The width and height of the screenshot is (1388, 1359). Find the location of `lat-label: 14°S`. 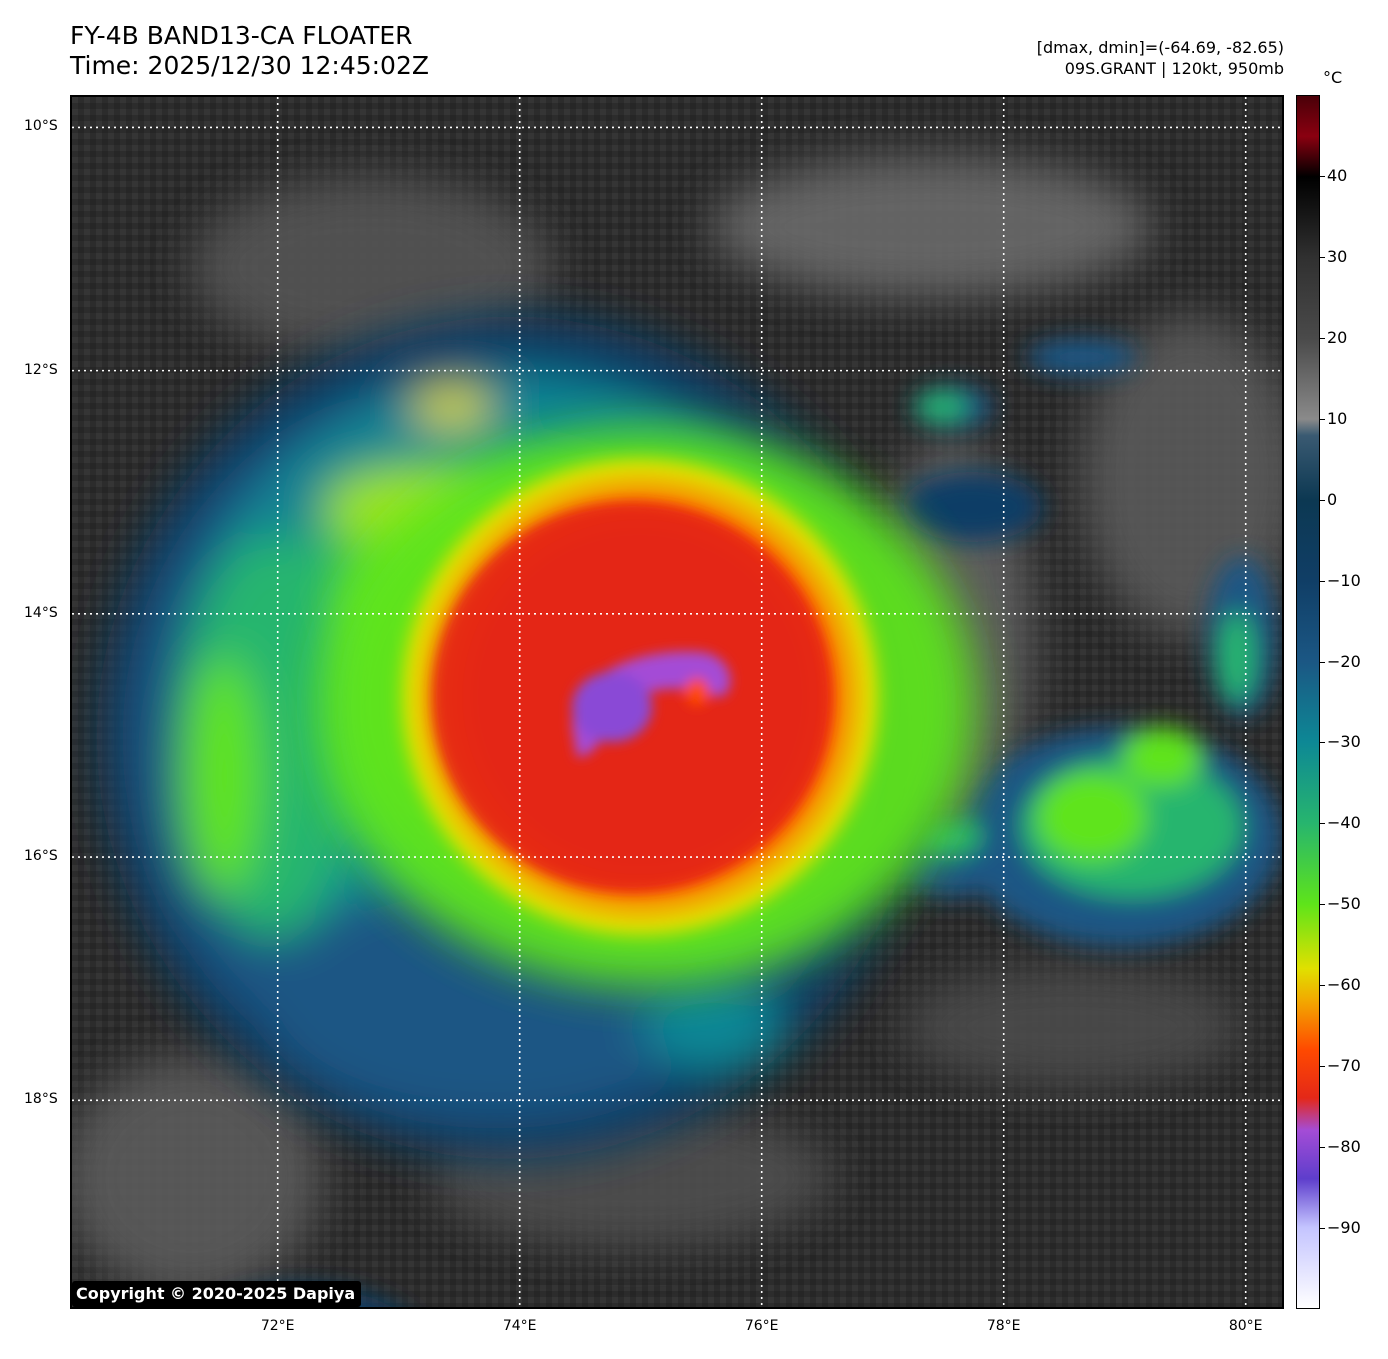

lat-label: 14°S is located at coordinates (41, 612).